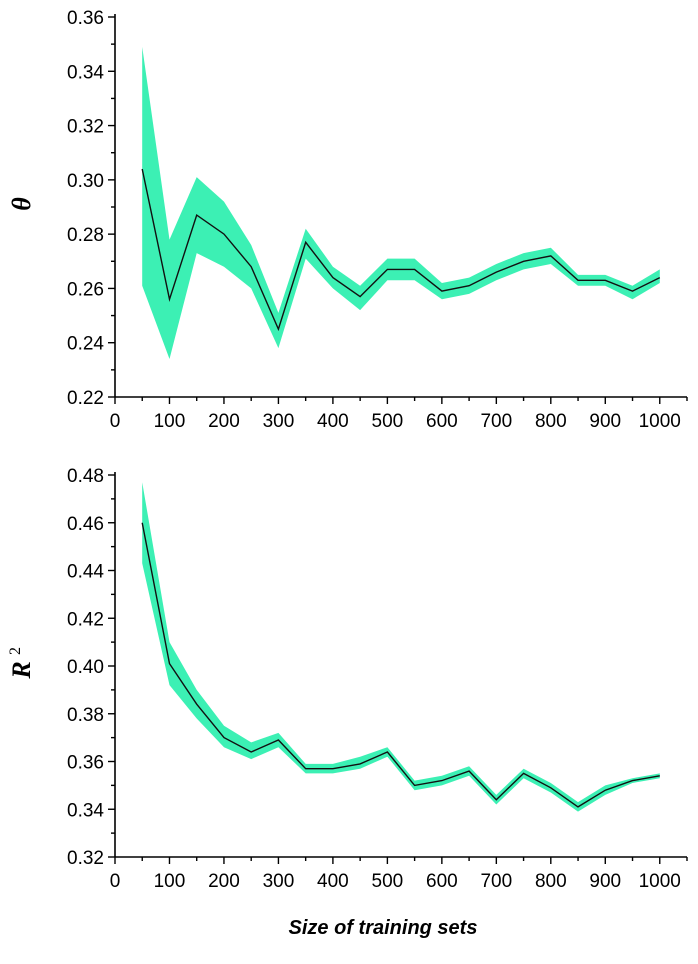  Describe the element at coordinates (85, 235) in the screenshot. I see `y-tick-label: 0.28` at that location.